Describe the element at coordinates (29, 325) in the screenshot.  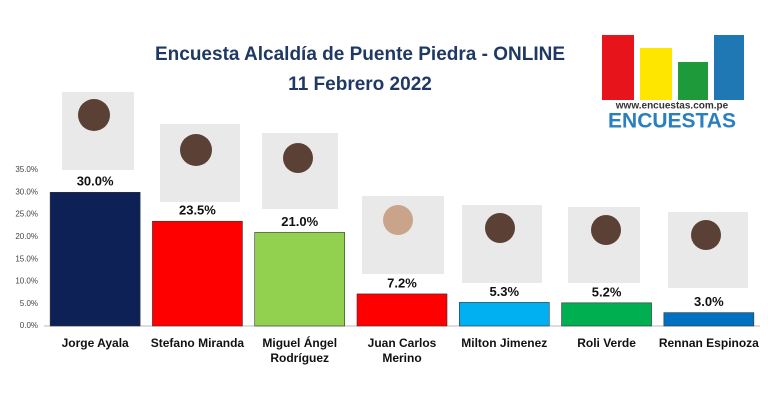
I see `y-tick-label: 0.0%` at that location.